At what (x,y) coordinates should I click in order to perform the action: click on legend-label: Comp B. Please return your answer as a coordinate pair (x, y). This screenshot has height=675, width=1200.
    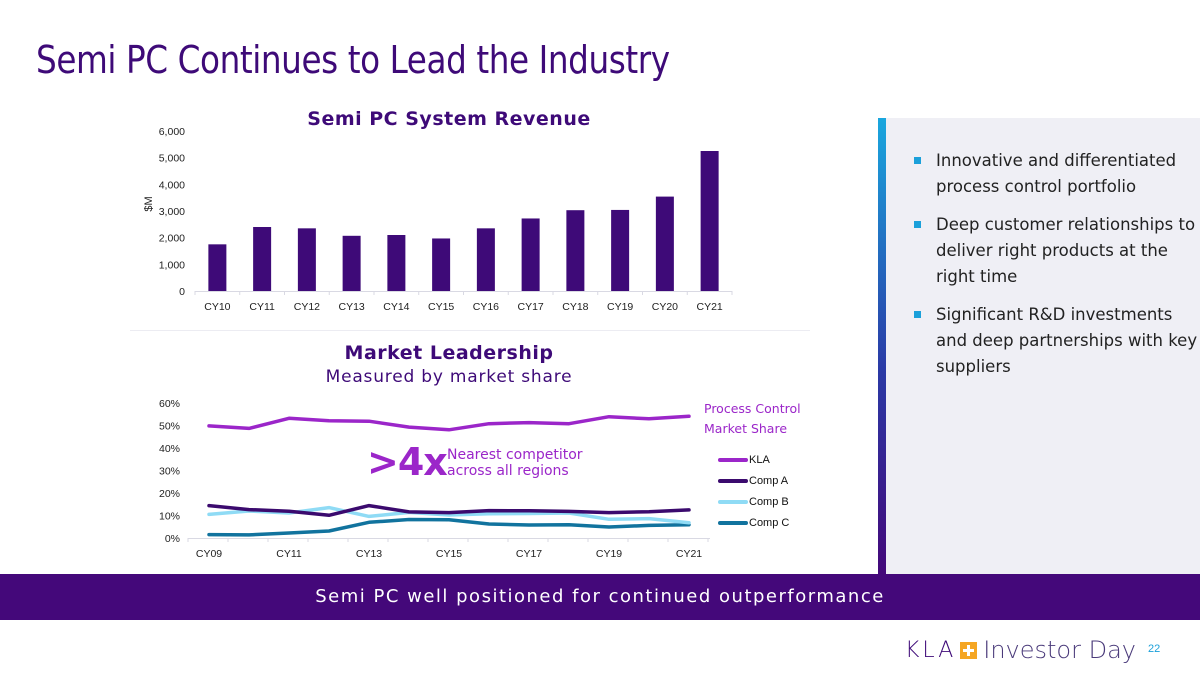
    Looking at the image, I should click on (769, 501).